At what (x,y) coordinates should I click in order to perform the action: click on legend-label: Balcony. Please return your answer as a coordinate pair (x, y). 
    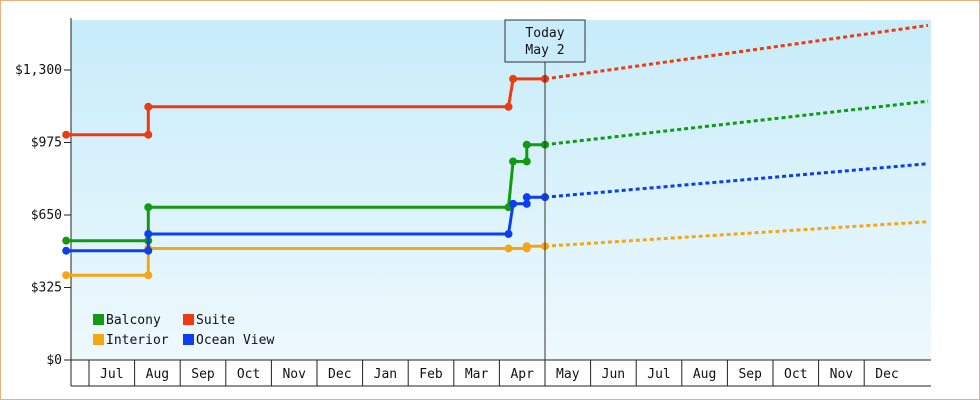
    Looking at the image, I should click on (133, 320).